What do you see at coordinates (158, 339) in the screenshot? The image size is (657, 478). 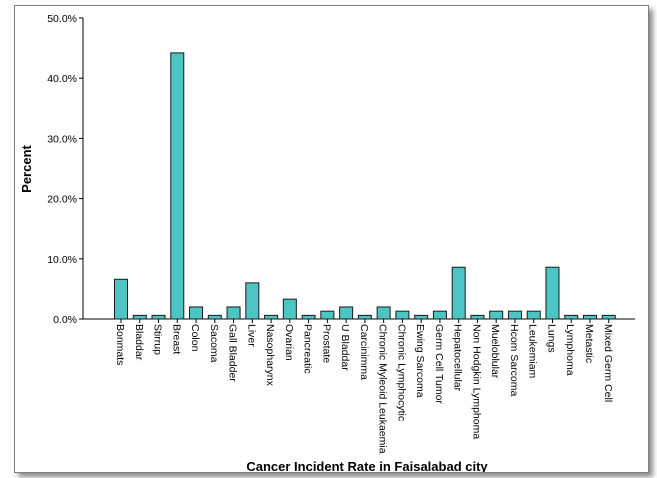 I see `x-tick-label: Stirrup` at bounding box center [158, 339].